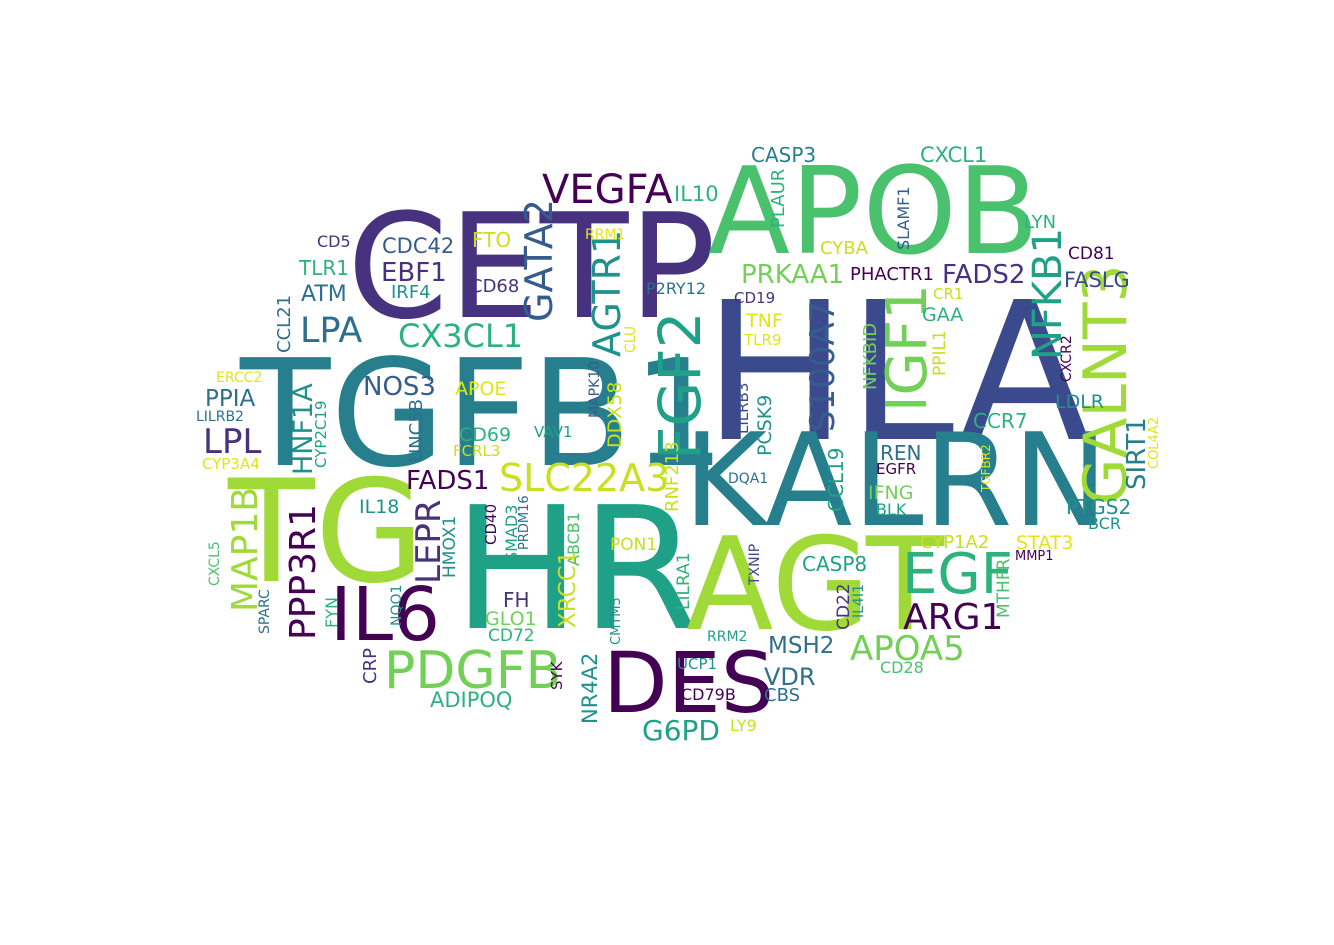 Image resolution: width=1334 pixels, height=945 pixels. Describe the element at coordinates (1067, 358) in the screenshot. I see `word-cxcr2: CXCR2` at that location.